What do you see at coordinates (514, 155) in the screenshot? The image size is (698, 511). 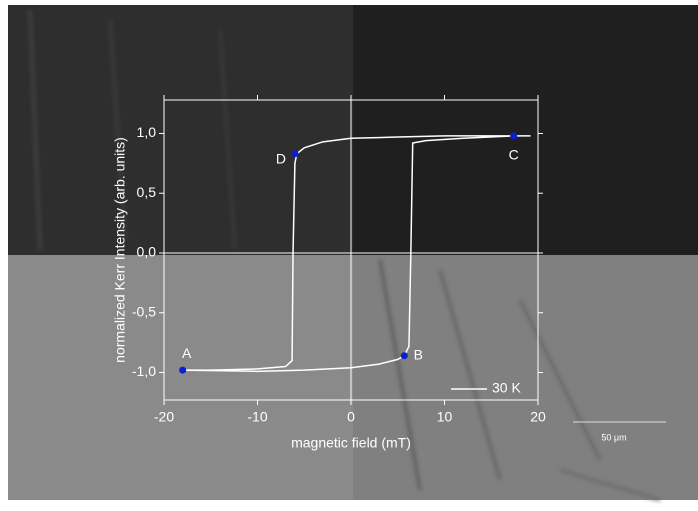 I see `point-label: C` at bounding box center [514, 155].